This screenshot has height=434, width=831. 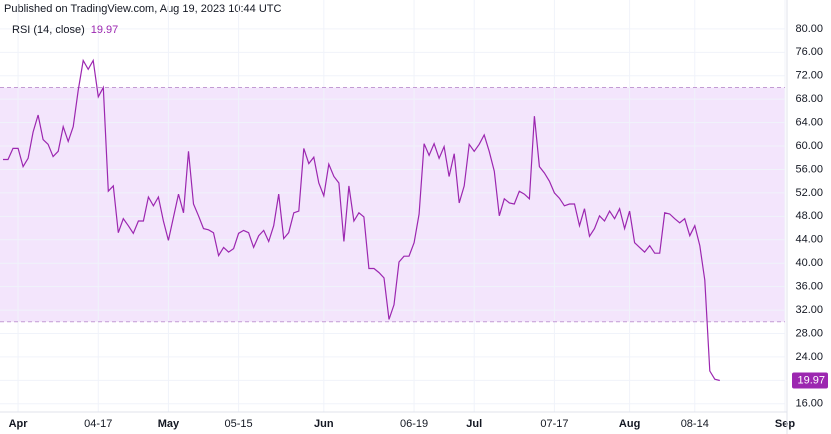 I want to click on y-tick-label: 56.00, so click(x=809, y=169).